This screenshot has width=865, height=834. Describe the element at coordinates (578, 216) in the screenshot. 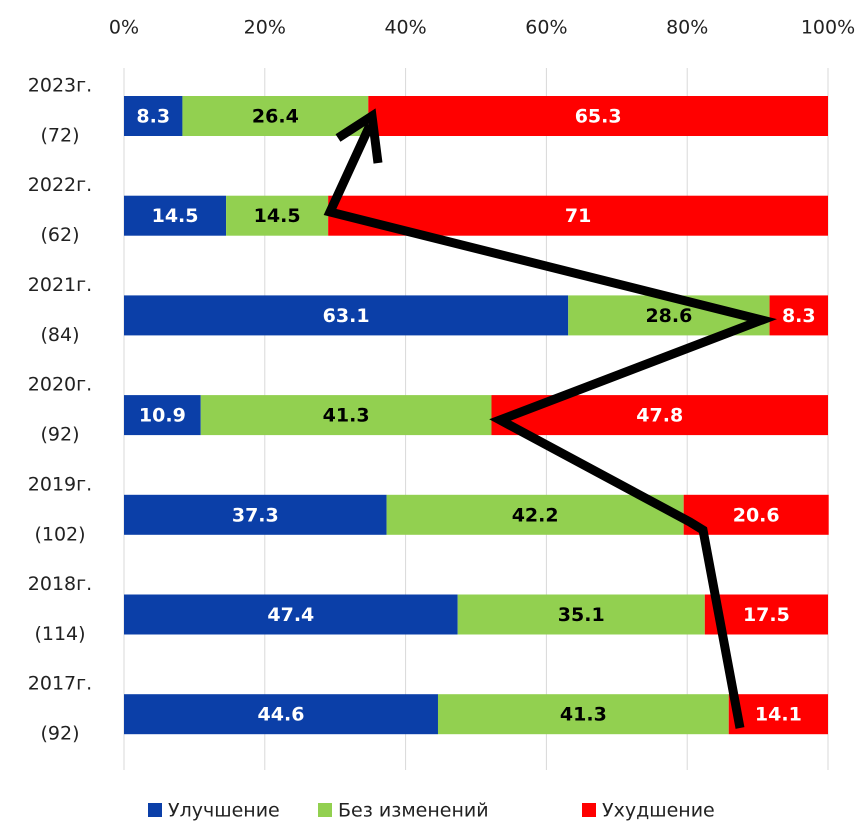

I see `value-label: 71` at that location.